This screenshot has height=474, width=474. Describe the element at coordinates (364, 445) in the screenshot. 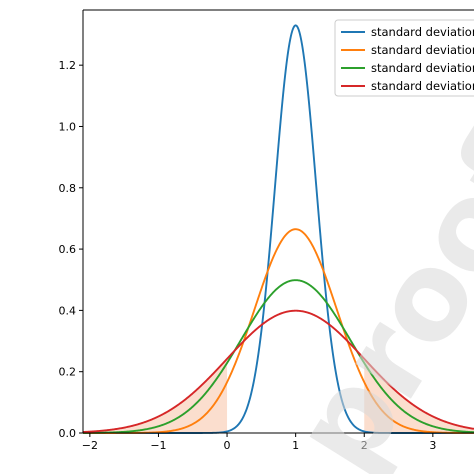

I see `x-tick-label: 2` at that location.